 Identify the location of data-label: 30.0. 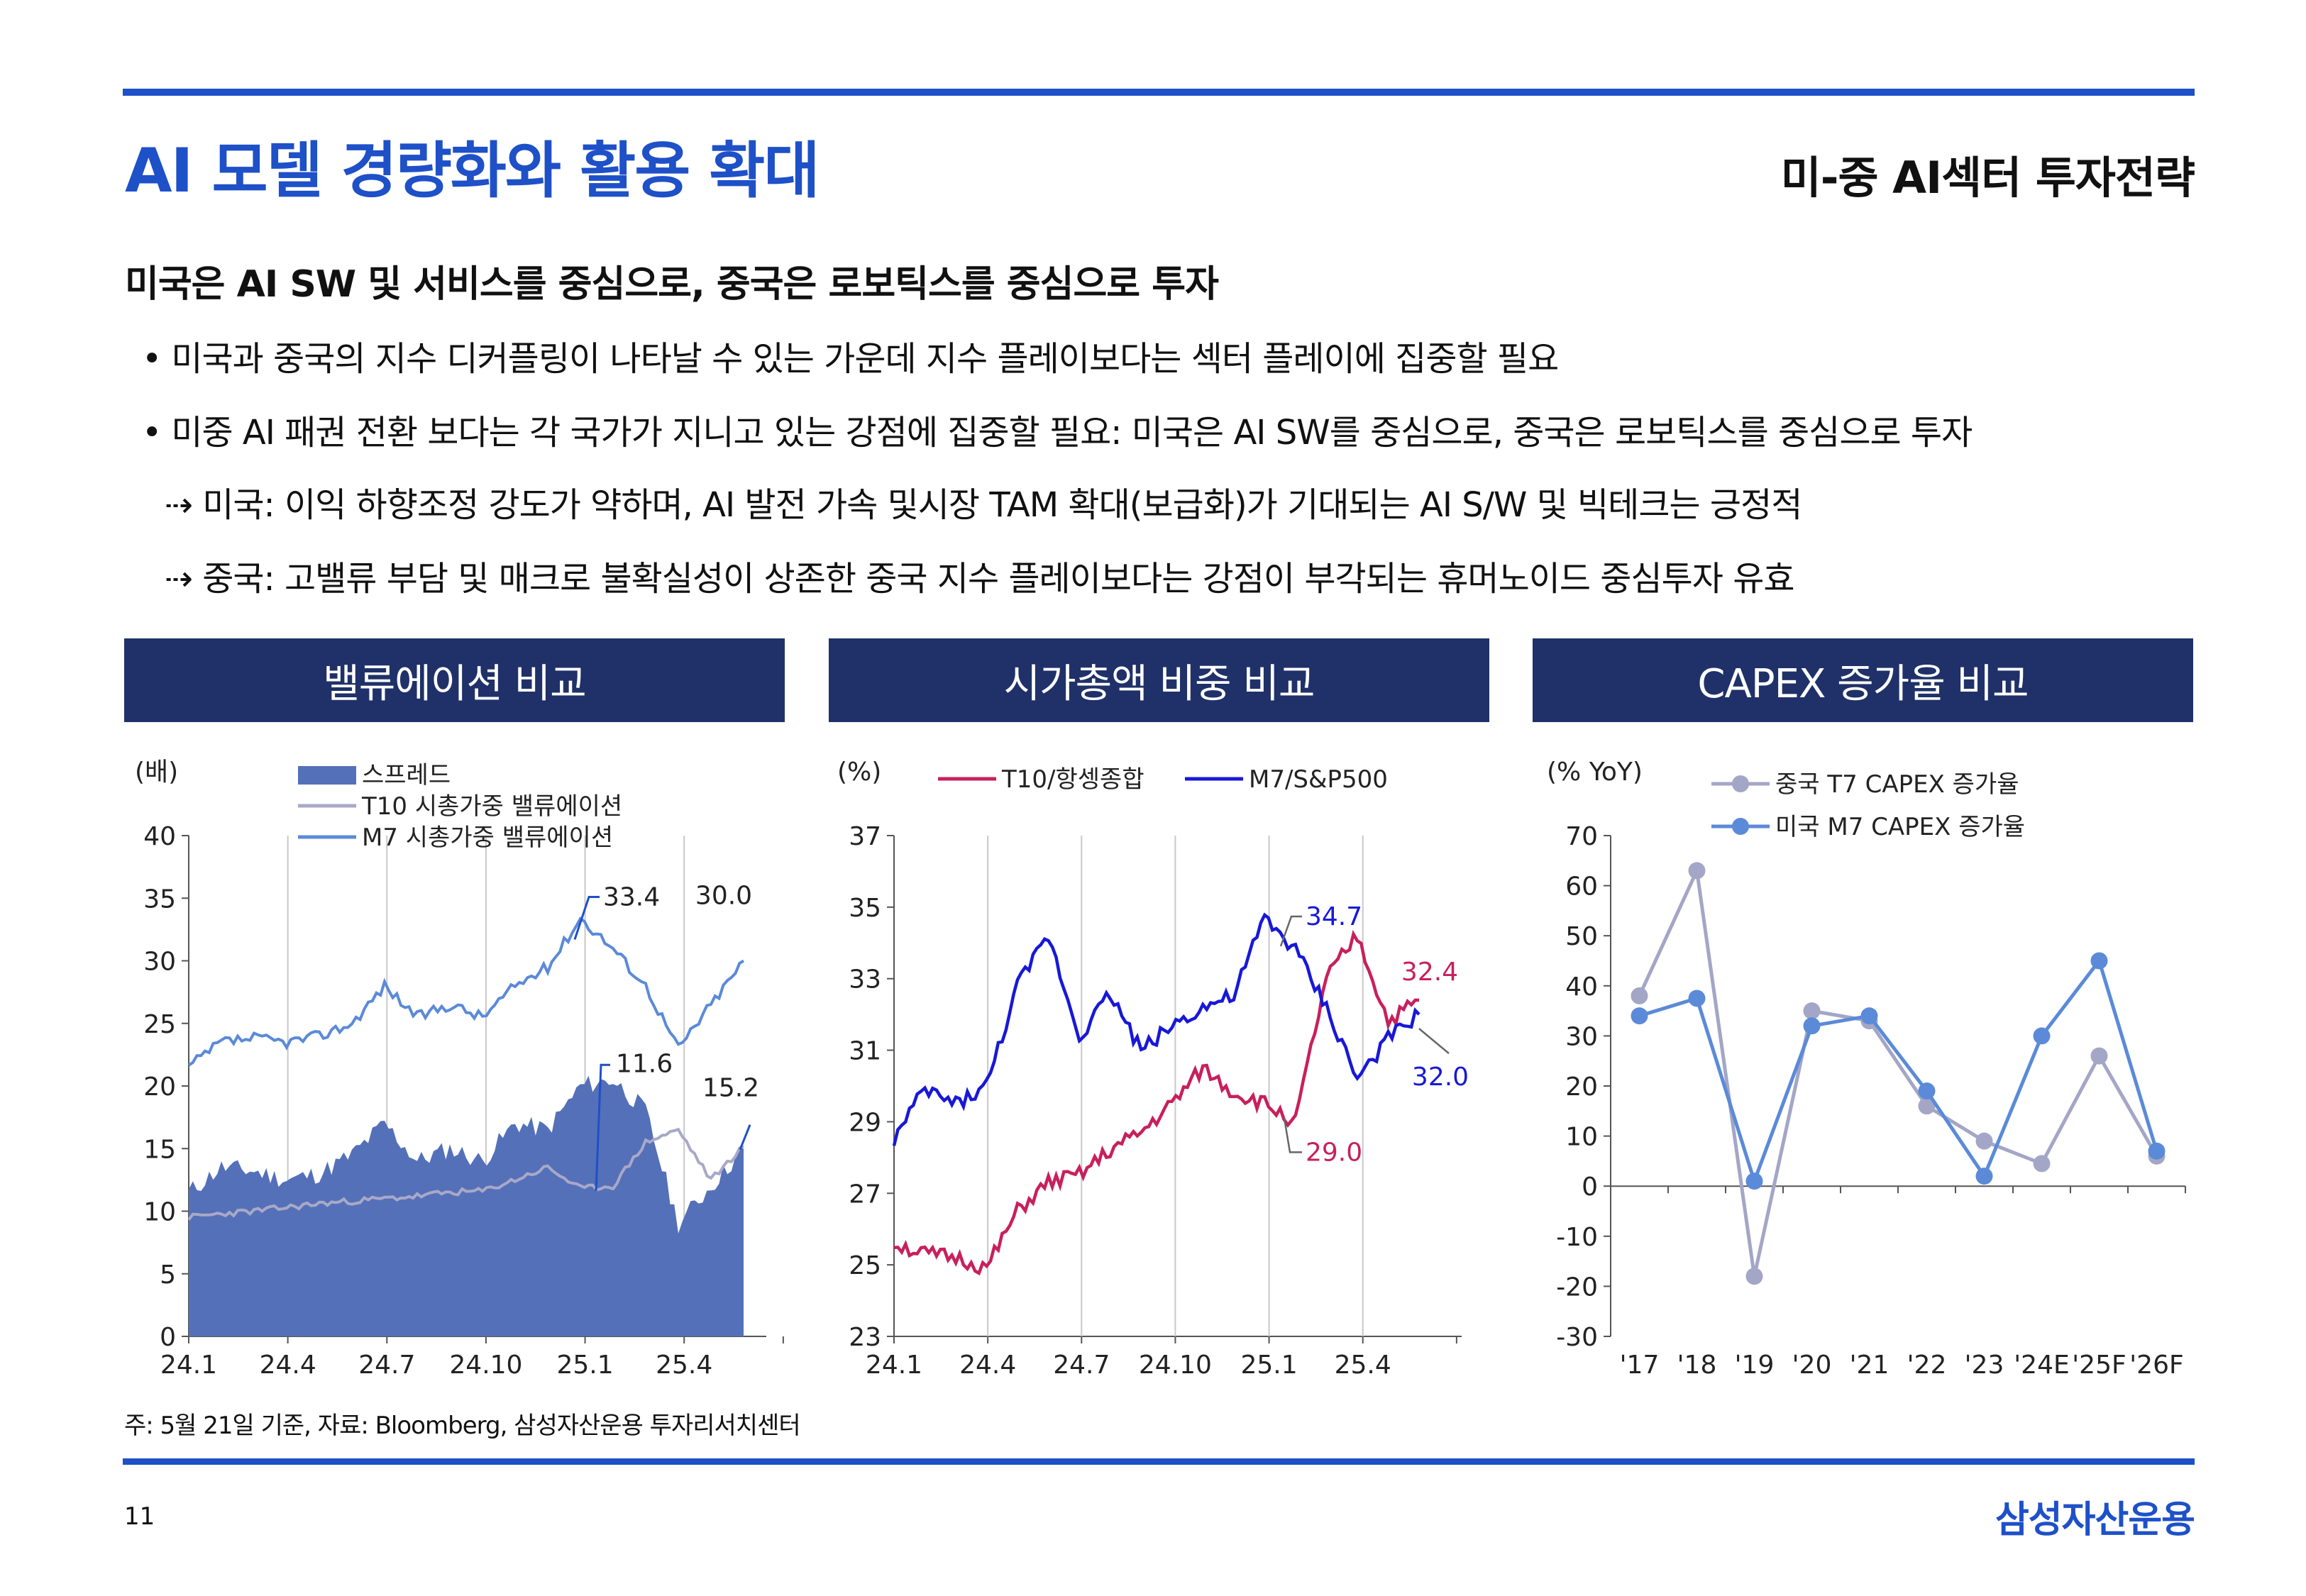
(724, 896).